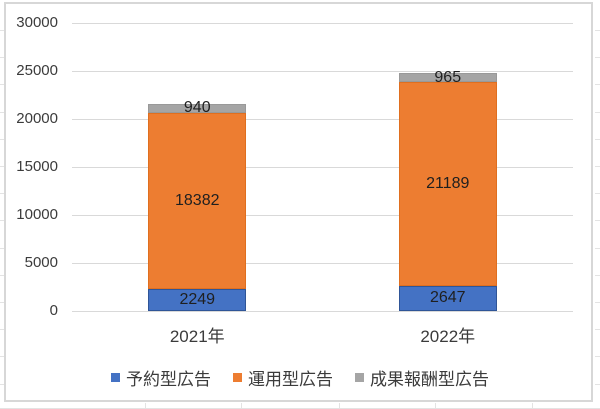  I want to click on y-axis-tick-label: 10000, so click(37, 214).